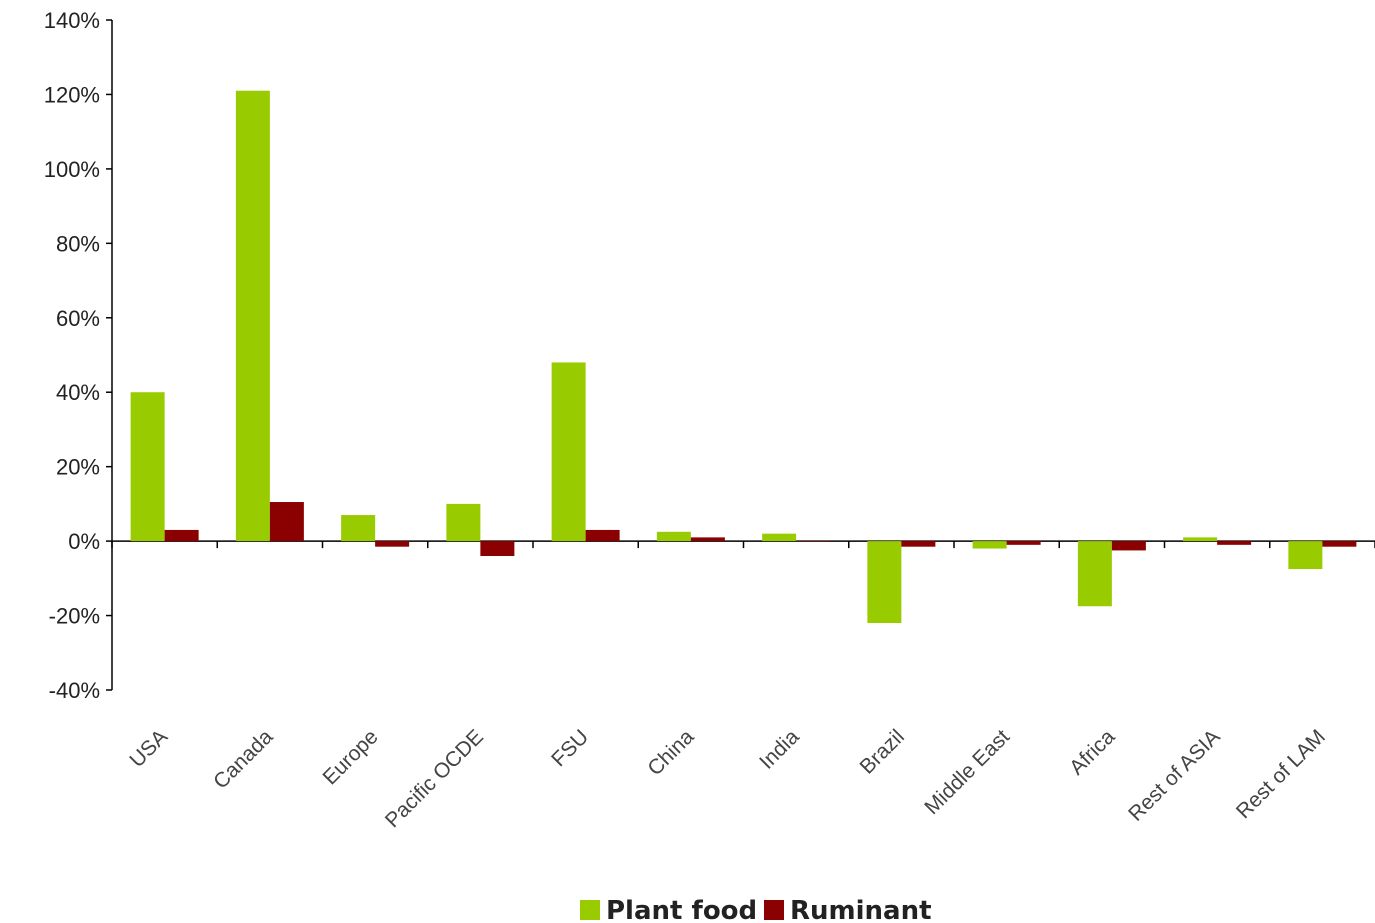 This screenshot has width=1375, height=923. I want to click on y-tick-label: 40%, so click(78, 392).